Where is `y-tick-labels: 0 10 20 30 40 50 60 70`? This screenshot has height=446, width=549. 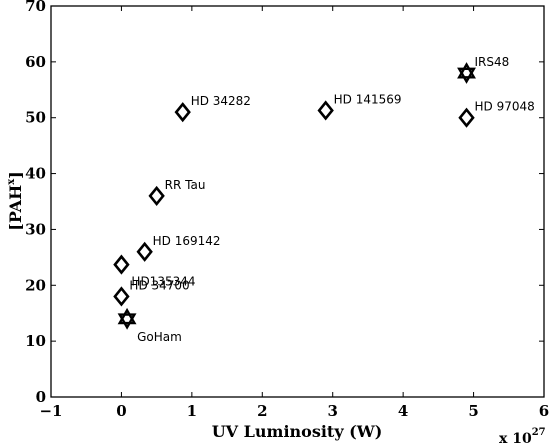
y-tick-labels: 0 10 20 30 40 50 60 70 is located at coordinates (35, 203).